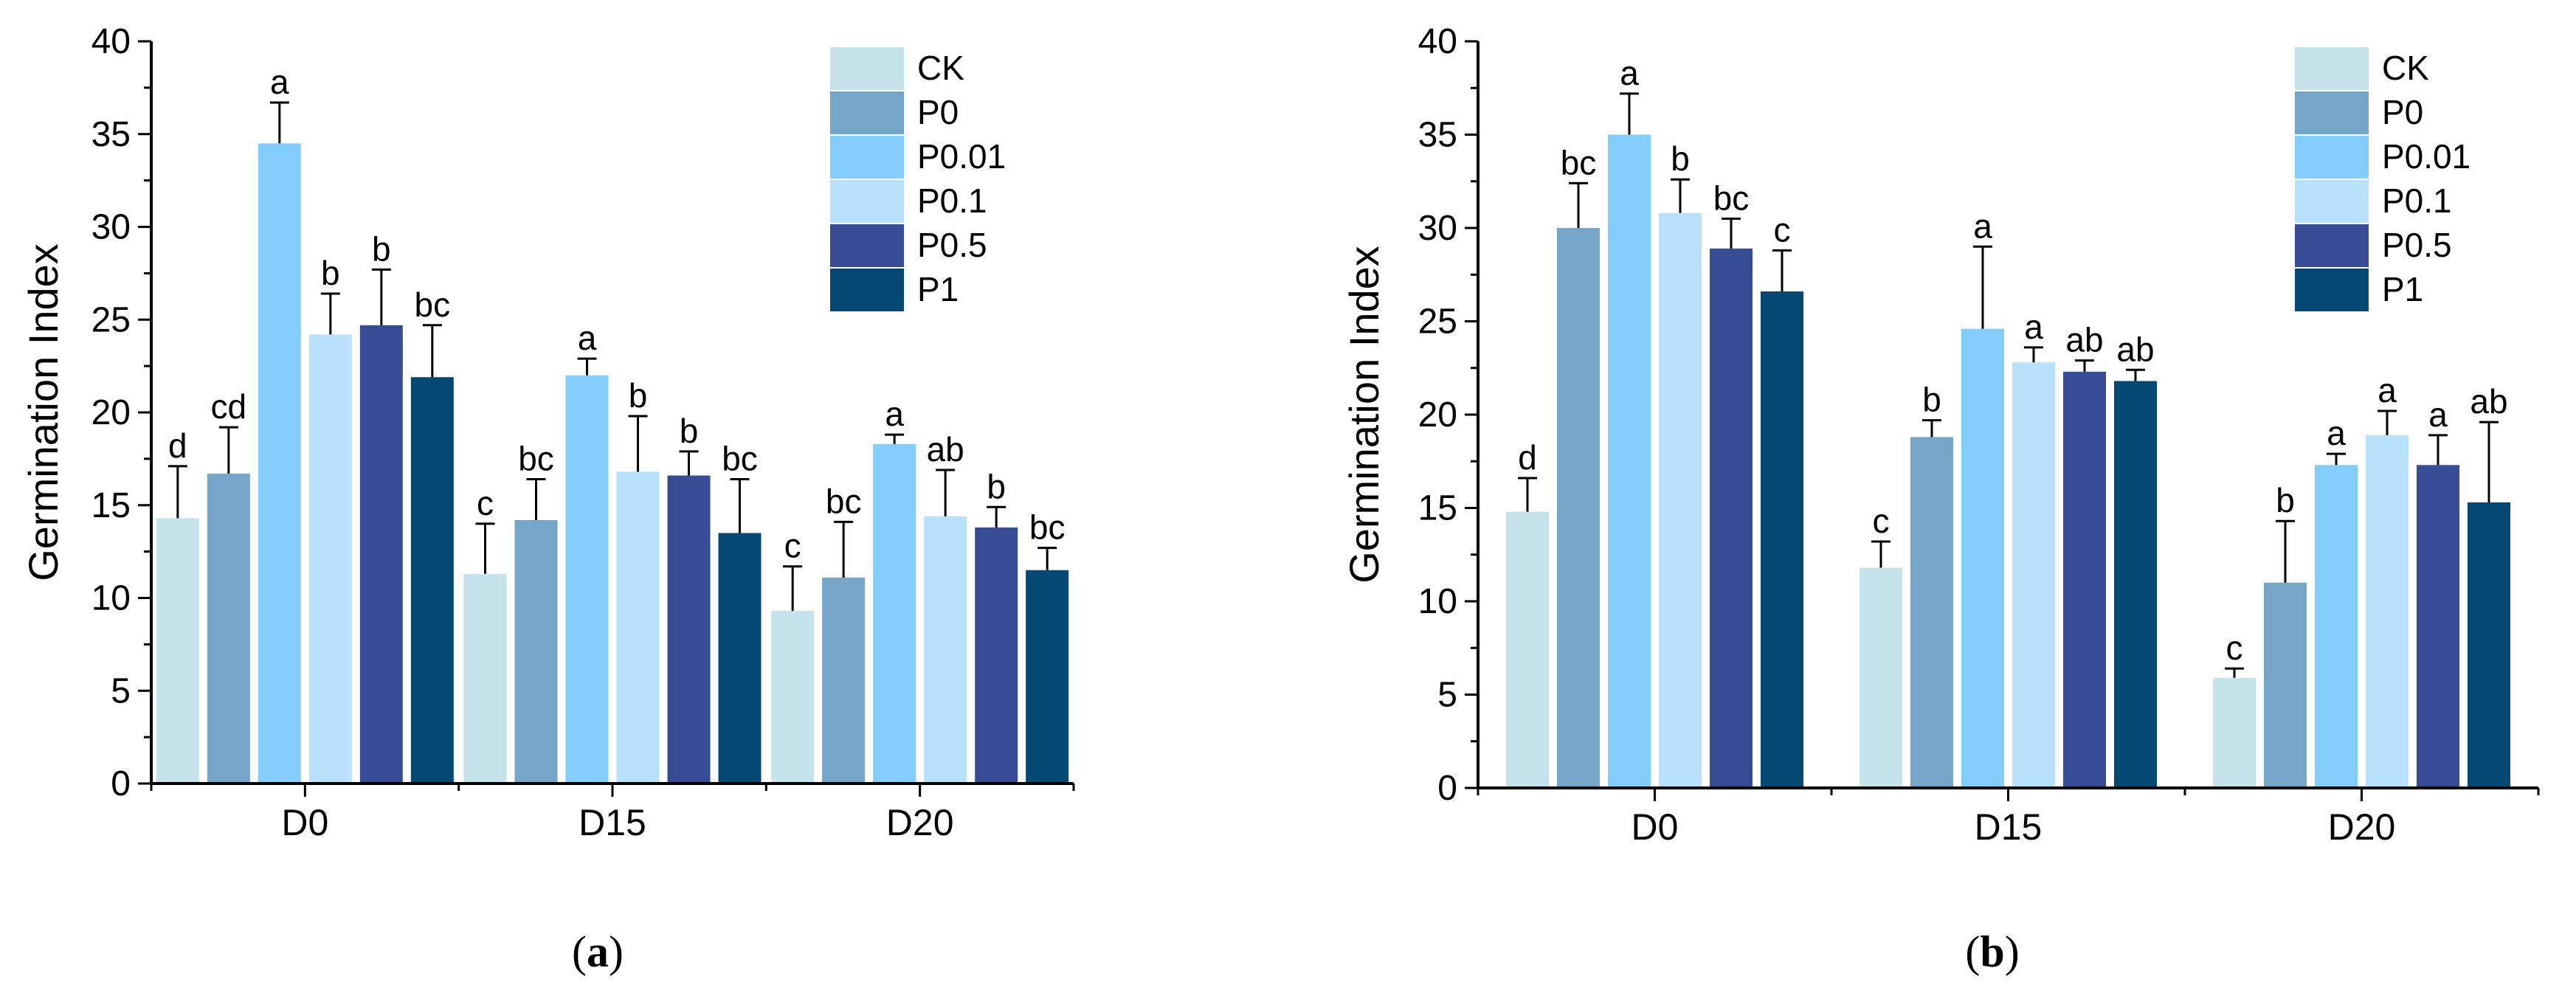 Image resolution: width=2576 pixels, height=996 pixels. What do you see at coordinates (111, 41) in the screenshot?
I see `y-tick-label: 40` at bounding box center [111, 41].